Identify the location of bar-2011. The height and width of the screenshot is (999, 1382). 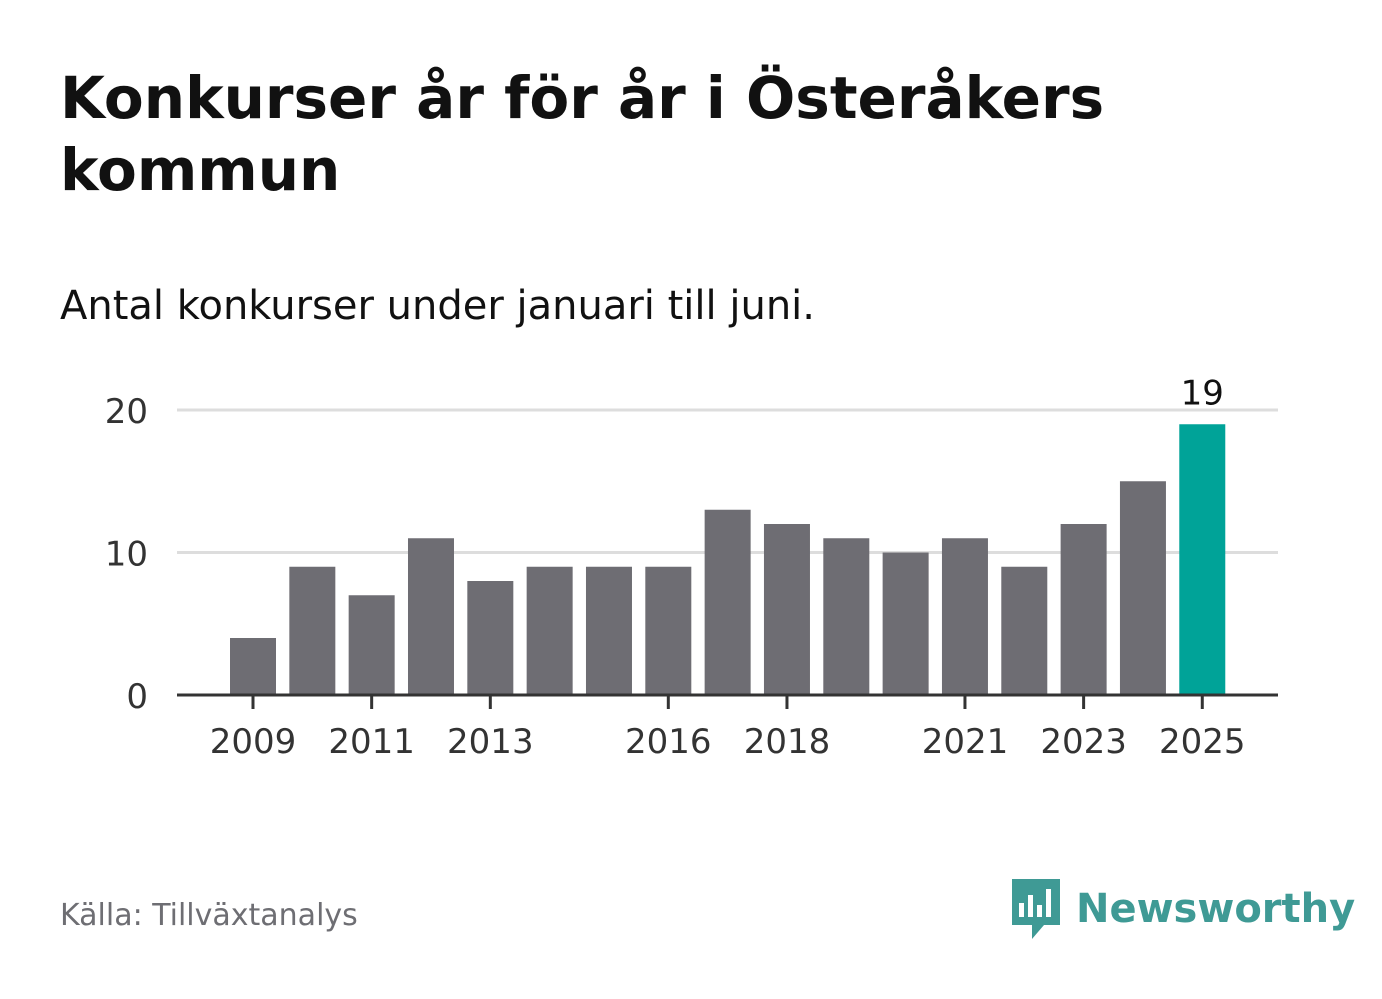
(371, 645).